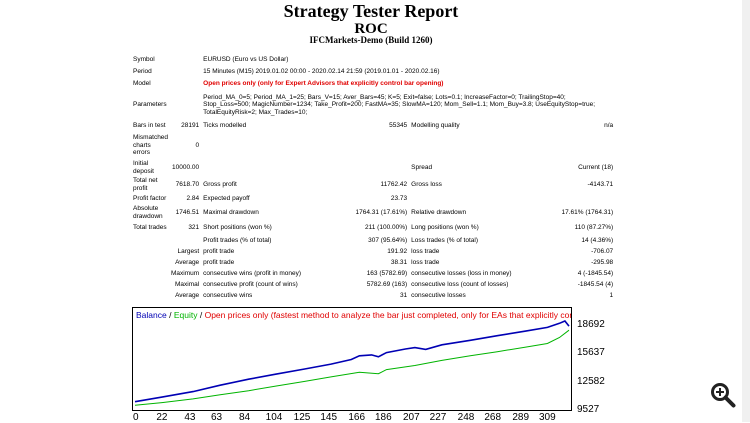  Describe the element at coordinates (435, 126) in the screenshot. I see `quality-label: Modelling quality` at that location.